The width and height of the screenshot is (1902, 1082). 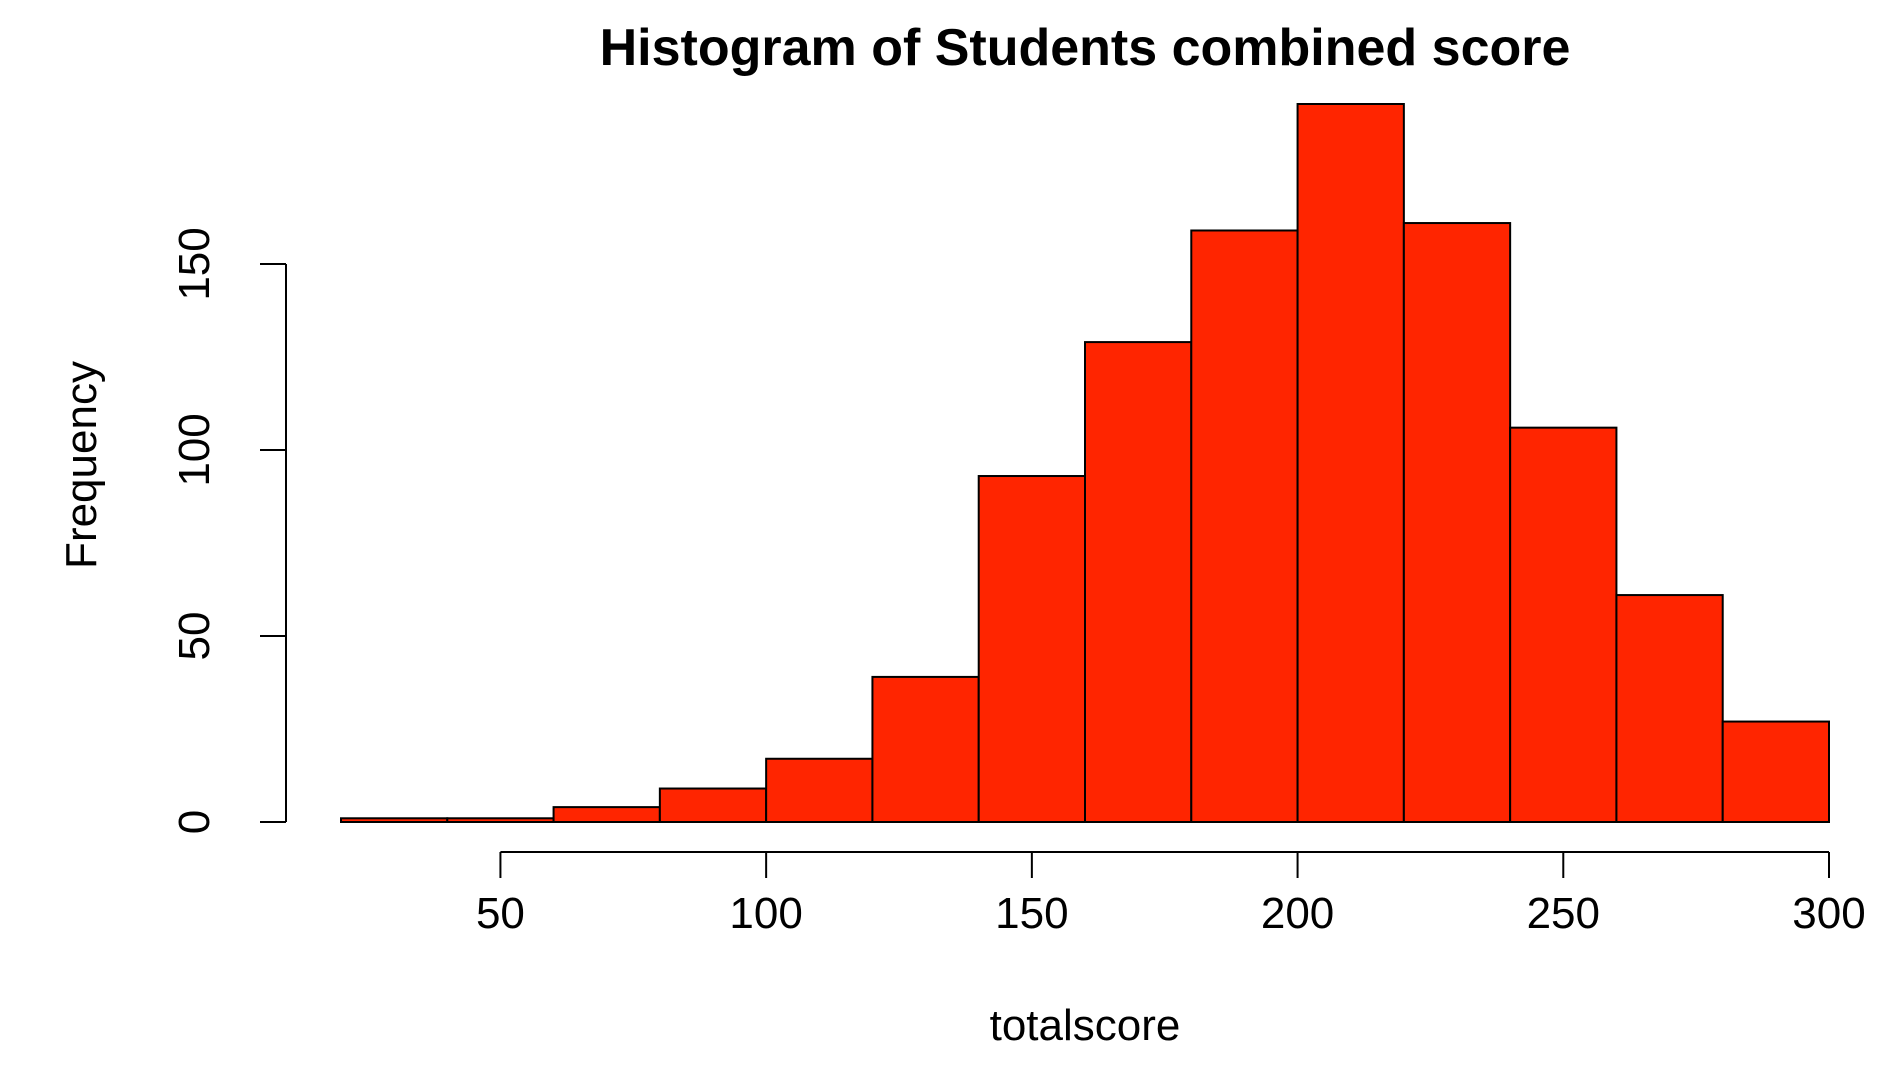 I want to click on y-tick-label-0: 0, so click(x=194, y=822).